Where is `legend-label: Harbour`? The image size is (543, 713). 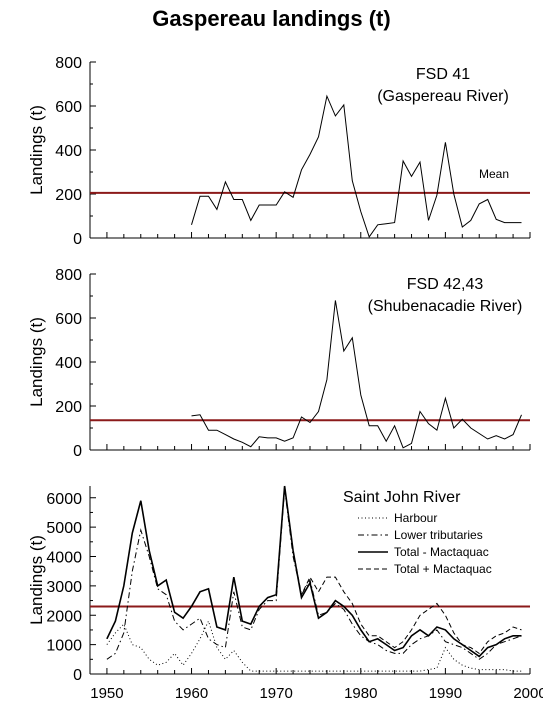
legend-label: Harbour is located at coordinates (415, 518).